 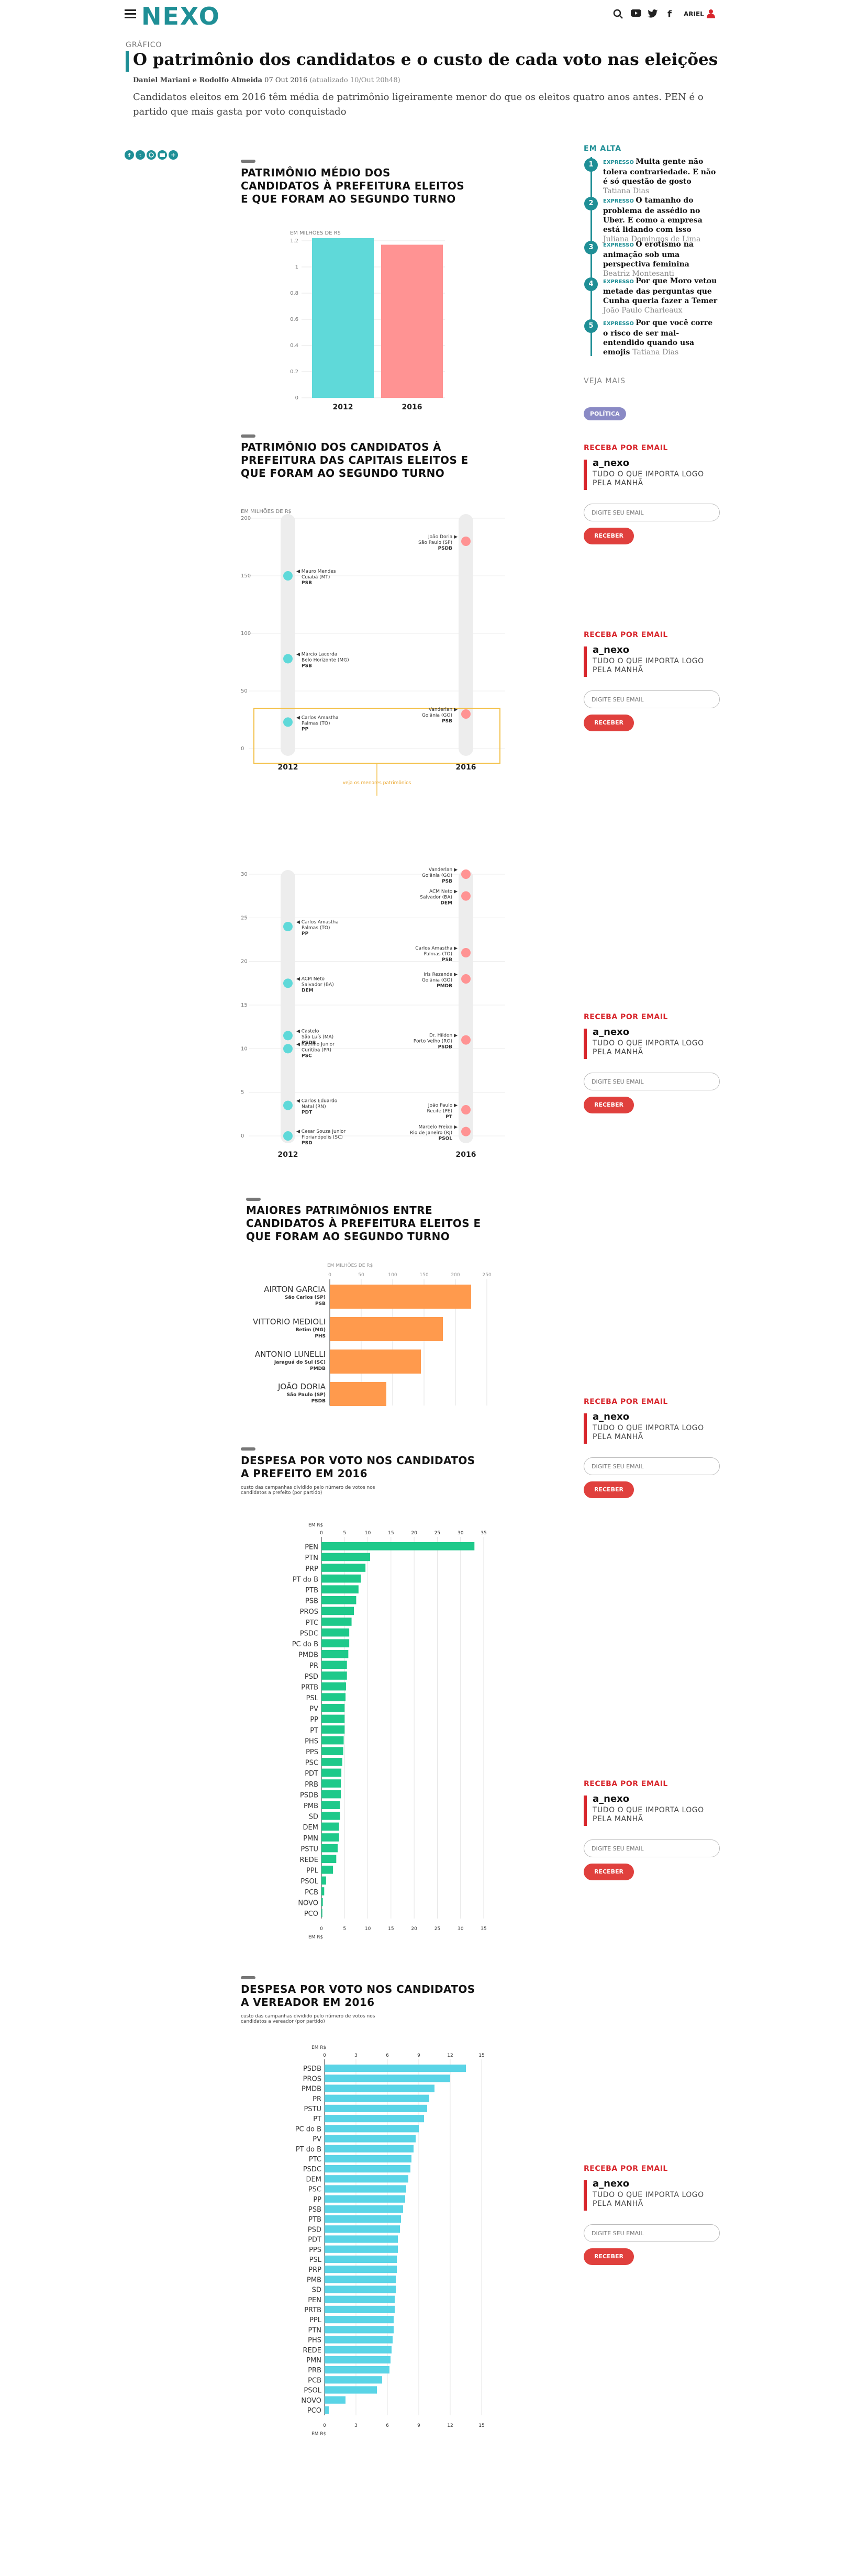 What do you see at coordinates (320, 1304) in the screenshot?
I see `chart4-party: PSB` at bounding box center [320, 1304].